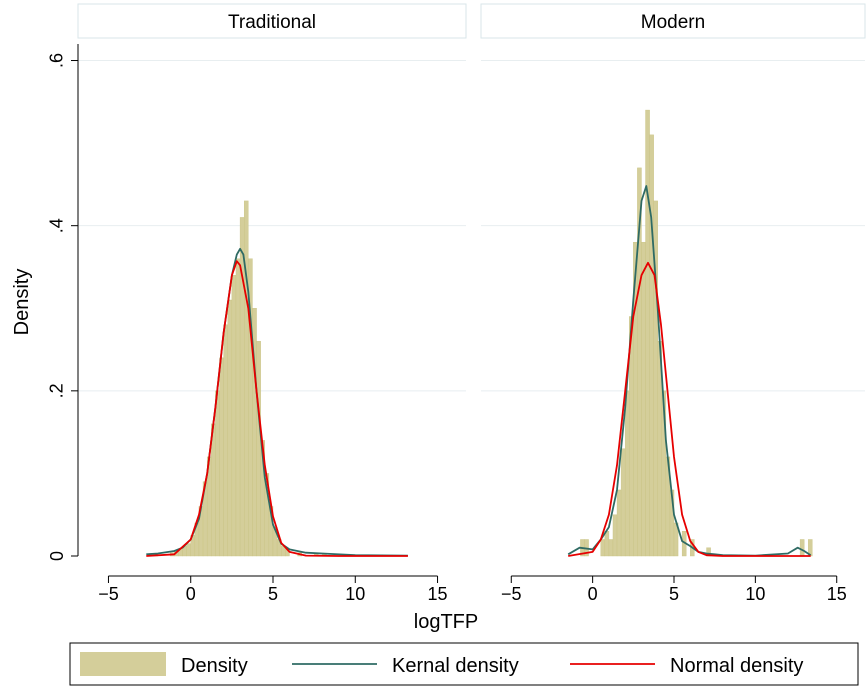 Image resolution: width=867 pixels, height=687 pixels. I want to click on panel-title: Modern, so click(673, 22).